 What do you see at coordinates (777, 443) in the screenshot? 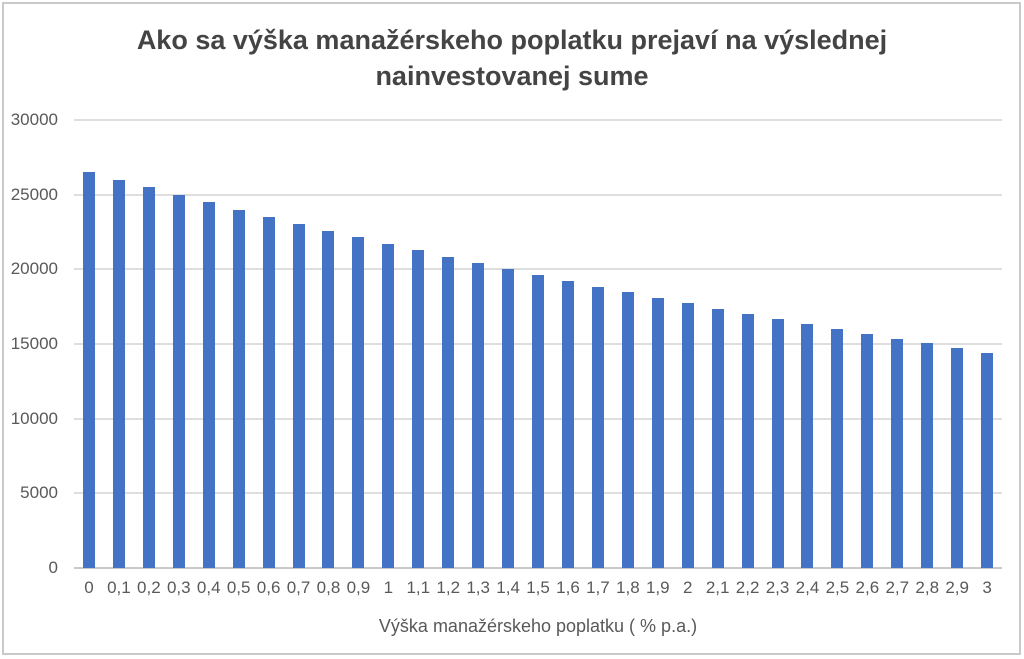
I see `bar-2,3` at bounding box center [777, 443].